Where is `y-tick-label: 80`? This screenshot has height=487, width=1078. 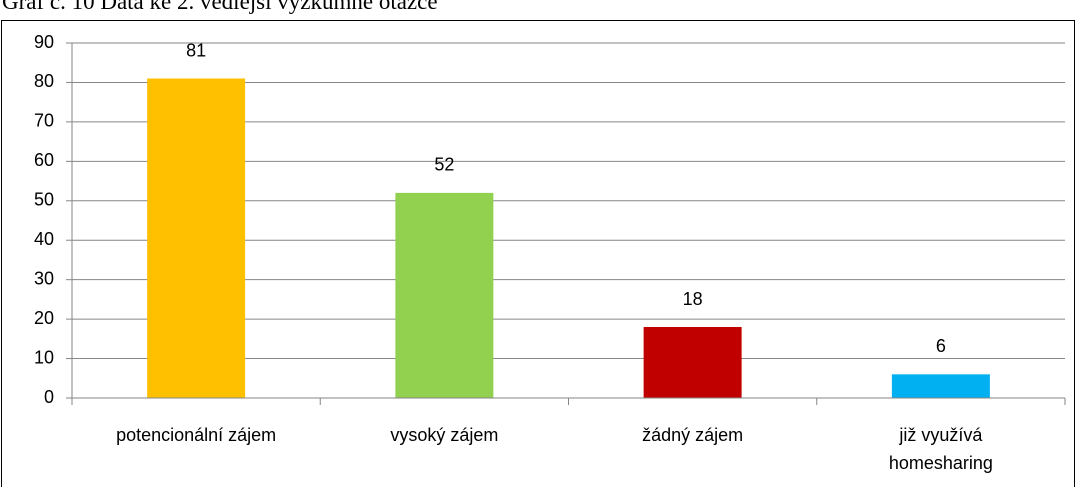
y-tick-label: 80 is located at coordinates (44, 81).